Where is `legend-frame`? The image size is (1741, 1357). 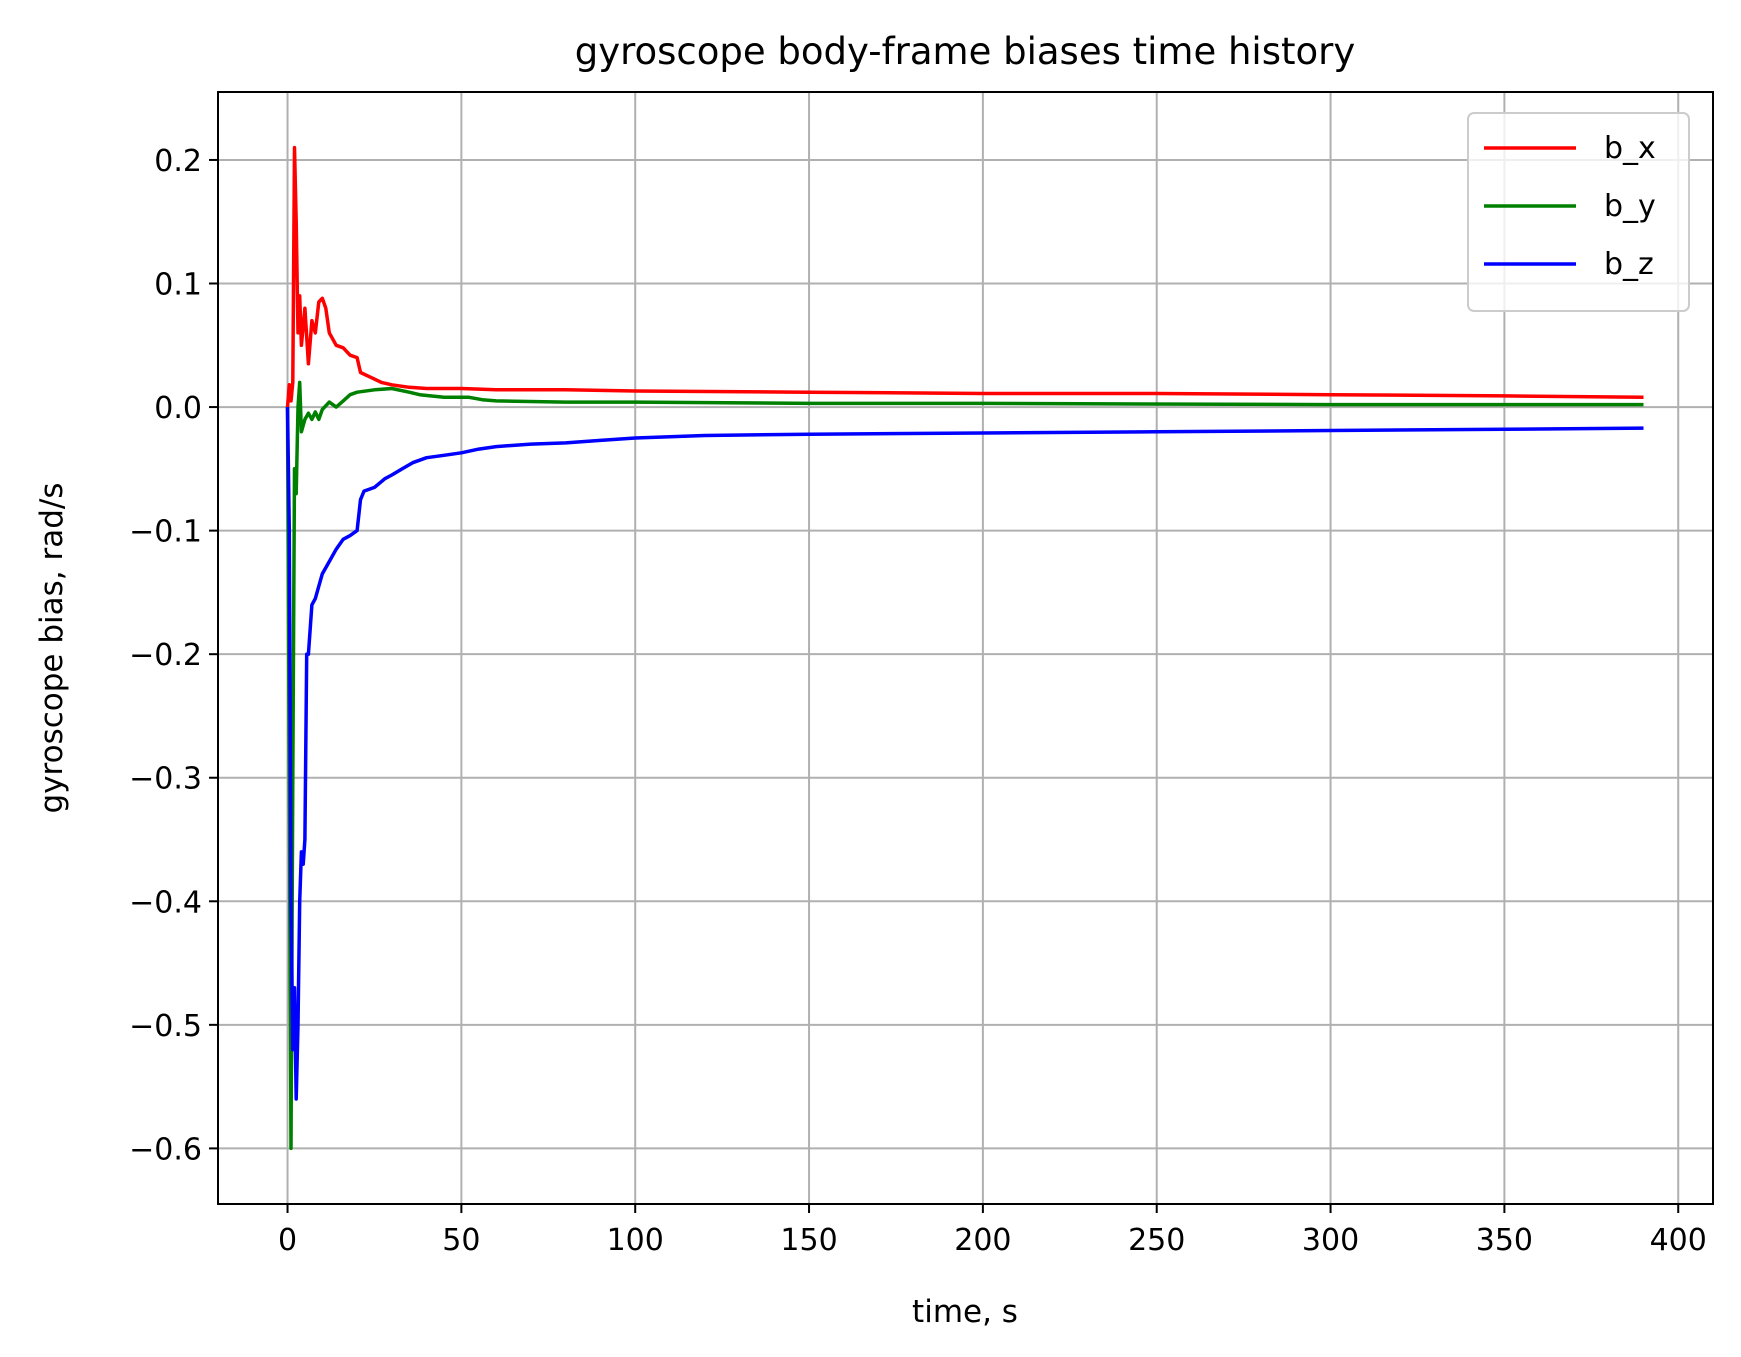
legend-frame is located at coordinates (1578, 212).